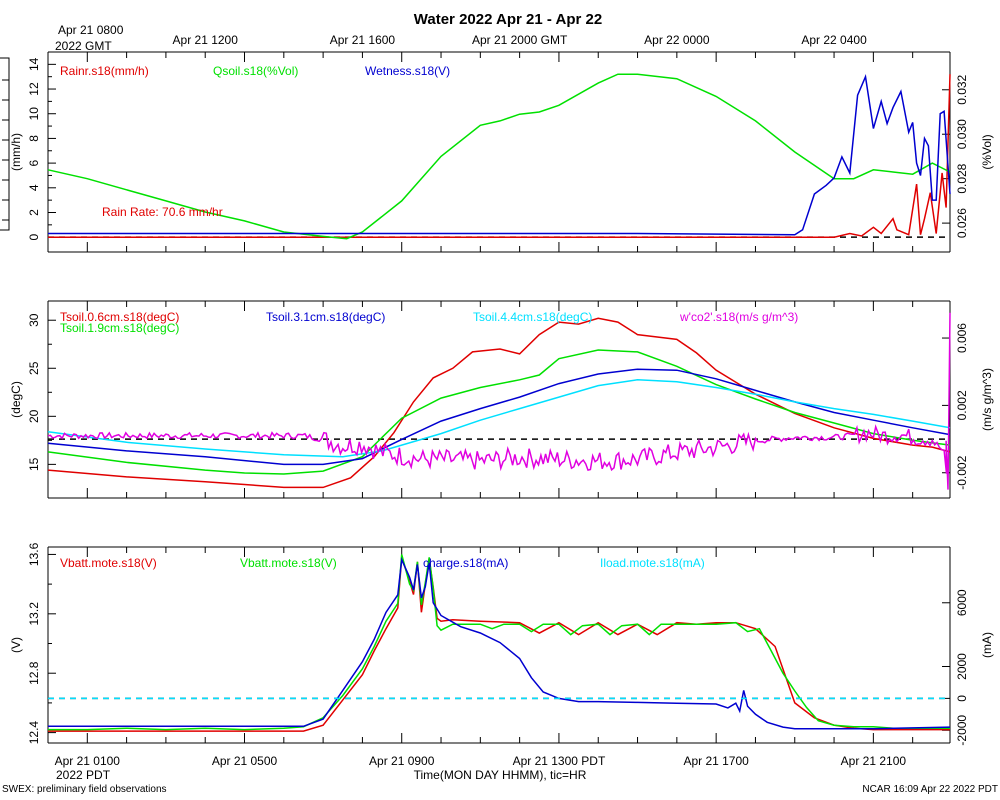 The width and height of the screenshot is (1000, 800). I want to click on y-tick-label-left: 4, so click(34, 187).